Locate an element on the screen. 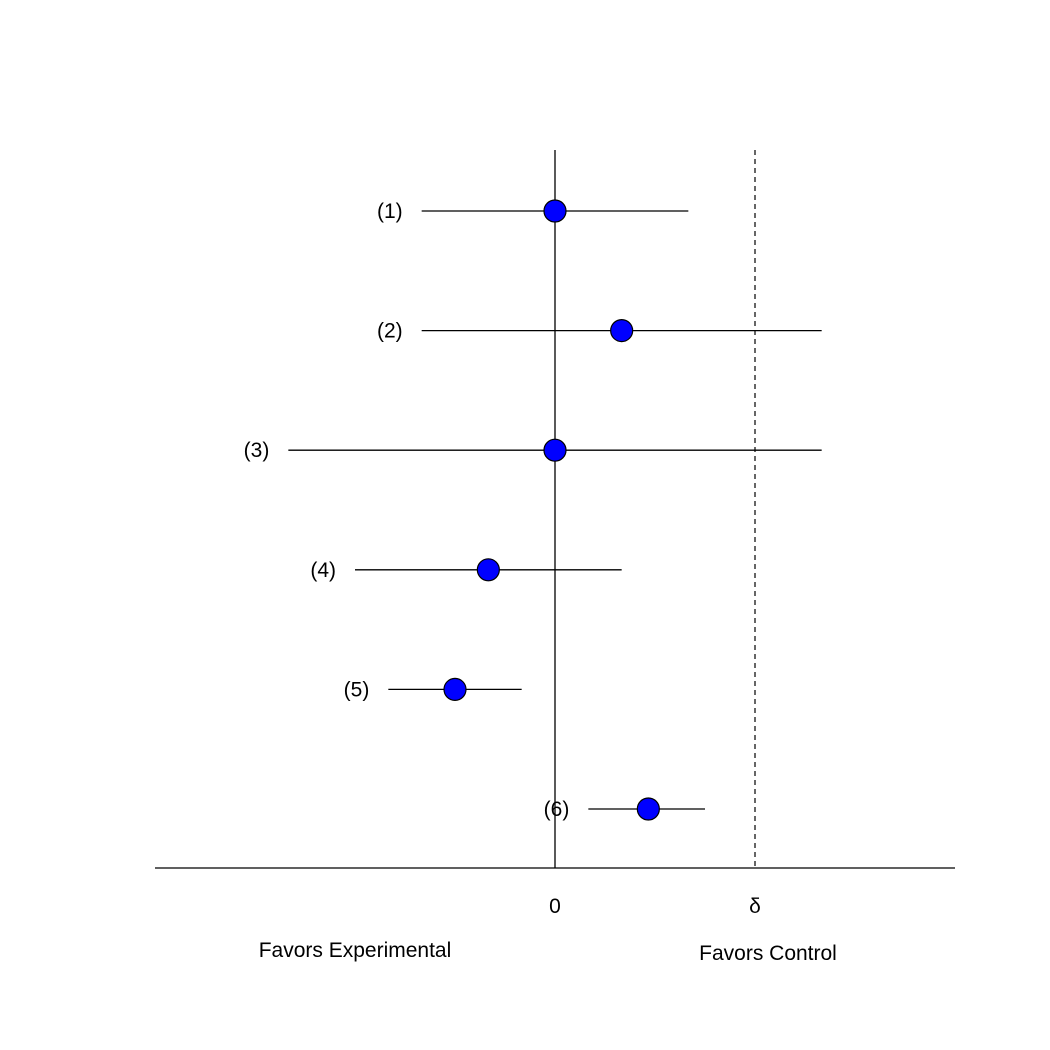 Image resolution: width=1050 pixels, height=1050 pixels. row-label-3: (3) is located at coordinates (257, 450).